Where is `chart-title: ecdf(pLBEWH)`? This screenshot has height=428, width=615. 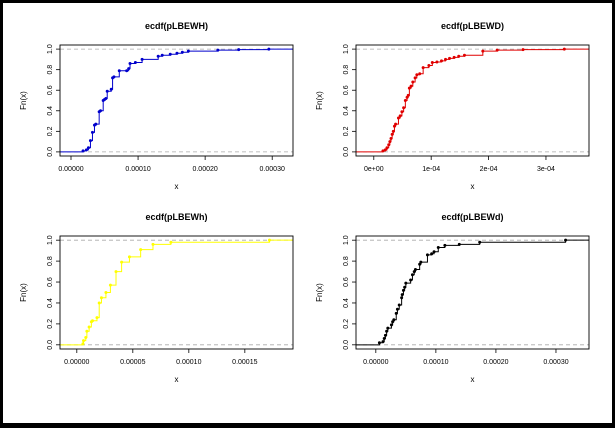
chart-title: ecdf(pLBEWH) is located at coordinates (176, 26).